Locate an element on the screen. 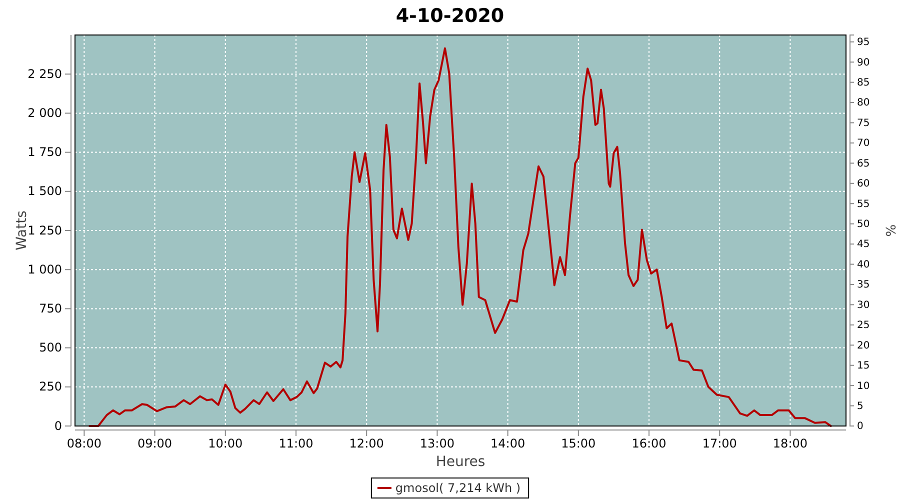 The height and width of the screenshot is (500, 900). x-tick-label: 11:00 is located at coordinates (296, 443).